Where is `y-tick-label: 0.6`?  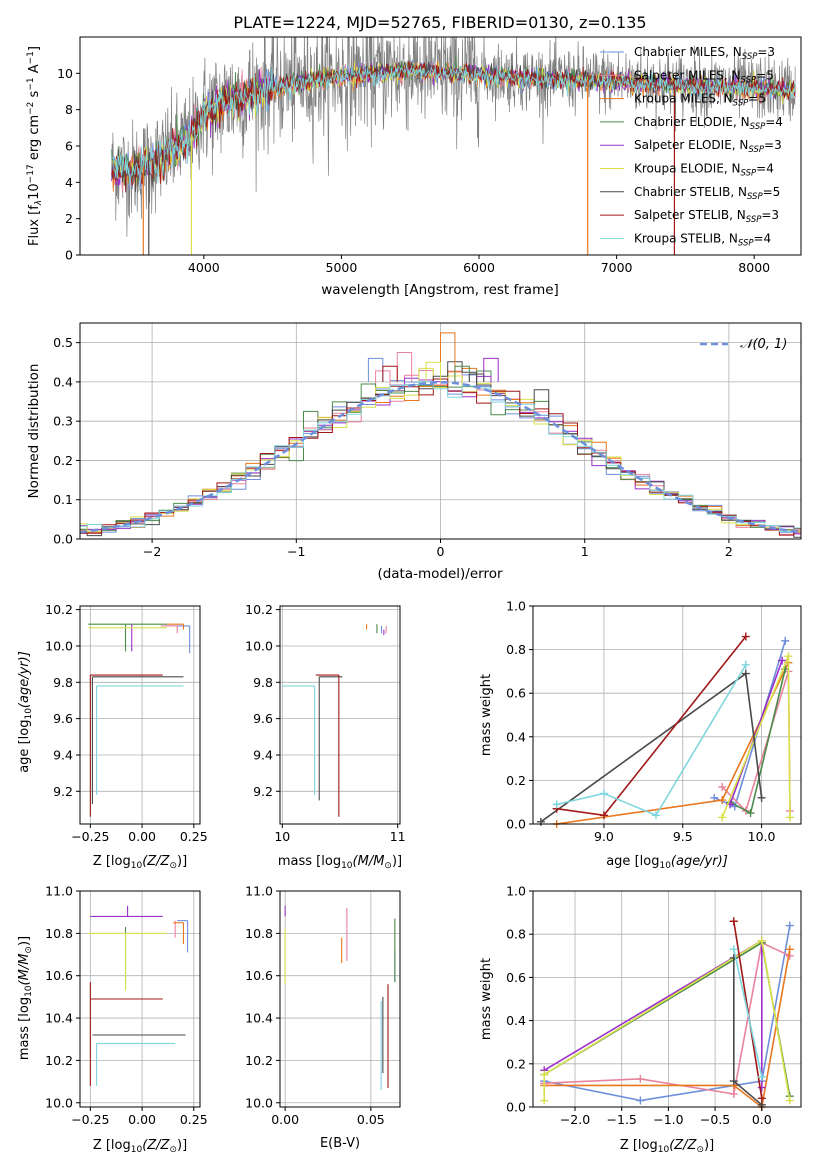
y-tick-label: 0.6 is located at coordinates (516, 693).